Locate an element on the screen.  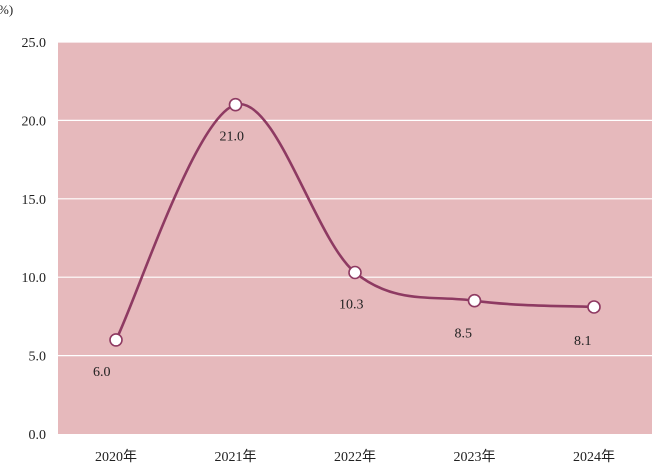
y-tick-label: 15.0 is located at coordinates (34, 200).